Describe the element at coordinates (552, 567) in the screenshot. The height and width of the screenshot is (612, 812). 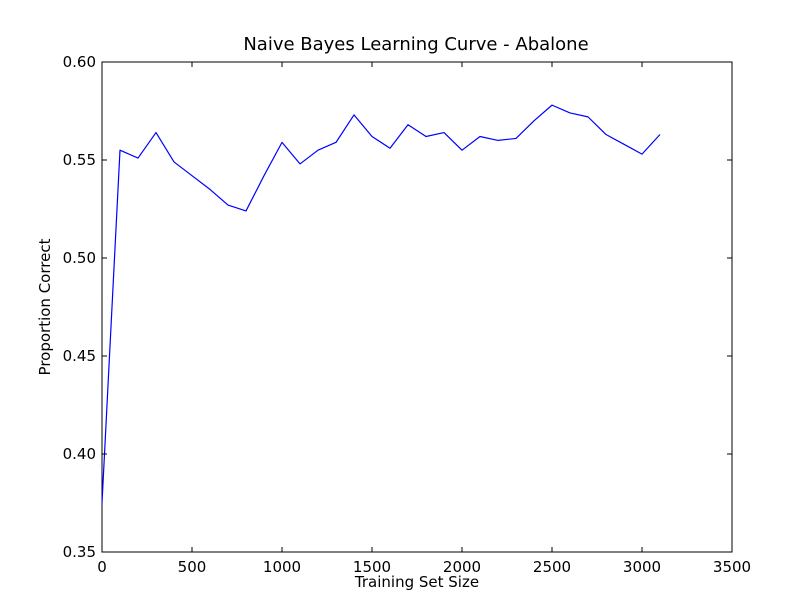
I see `x-tick-label: 2500` at that location.